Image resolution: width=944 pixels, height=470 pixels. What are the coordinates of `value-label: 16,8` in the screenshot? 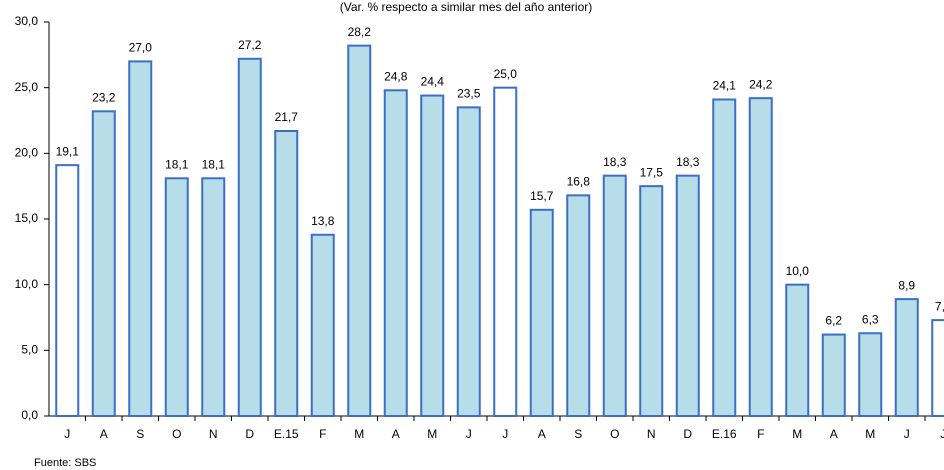 It's located at (579, 182).